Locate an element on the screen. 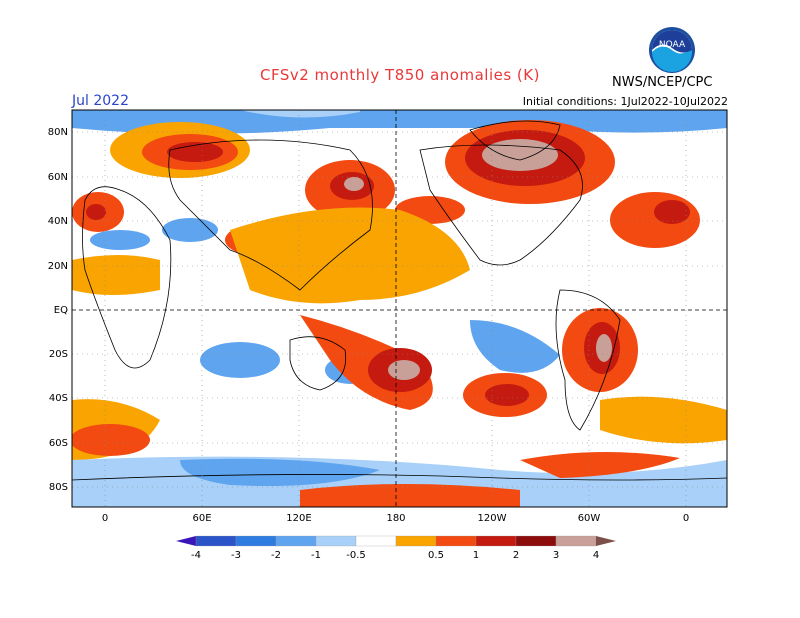 This screenshot has width=800, height=618. agency-label: NWS/NCEP/CPC is located at coordinates (662, 82).